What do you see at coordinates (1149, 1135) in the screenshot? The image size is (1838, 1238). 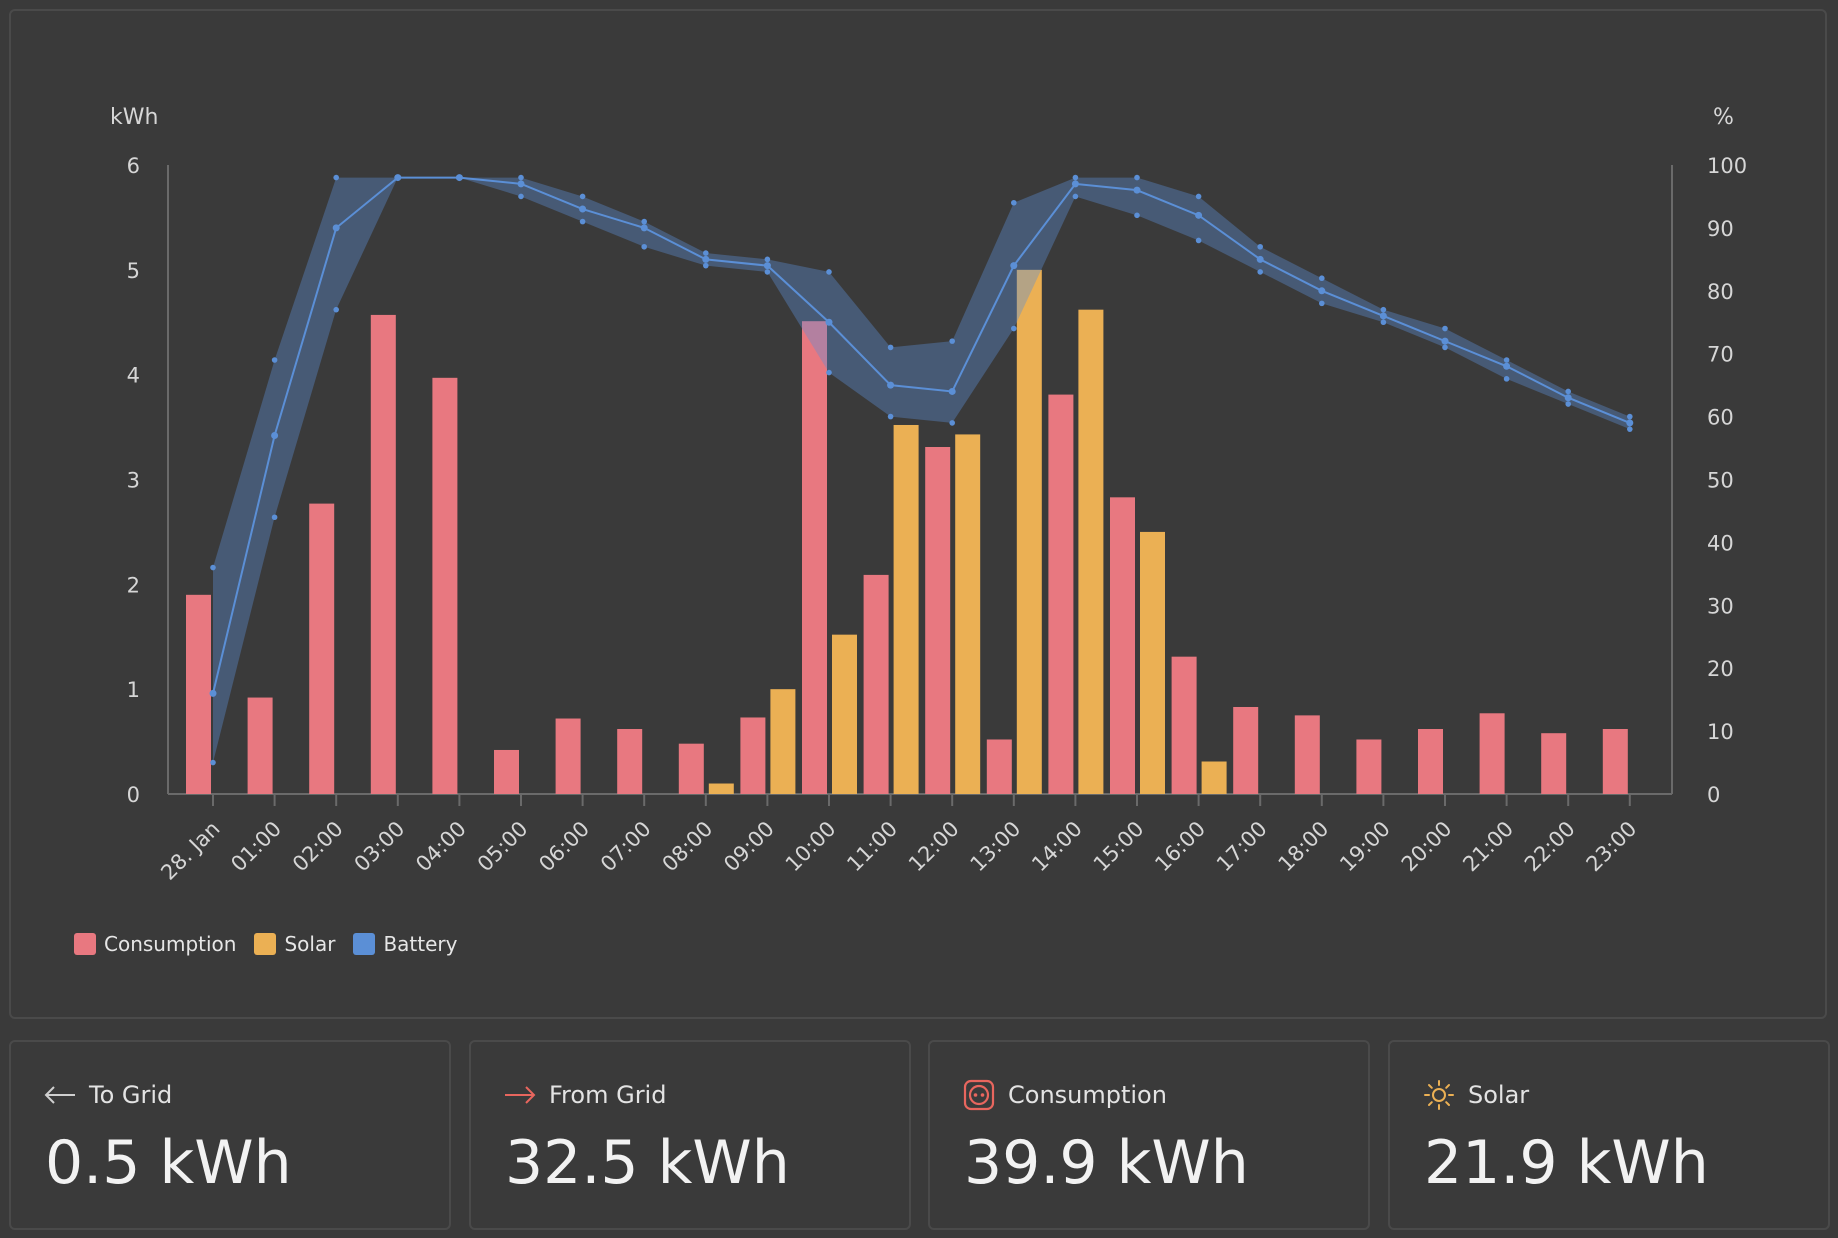 I see `consumption-card: Consumption 39.9 kWh` at bounding box center [1149, 1135].